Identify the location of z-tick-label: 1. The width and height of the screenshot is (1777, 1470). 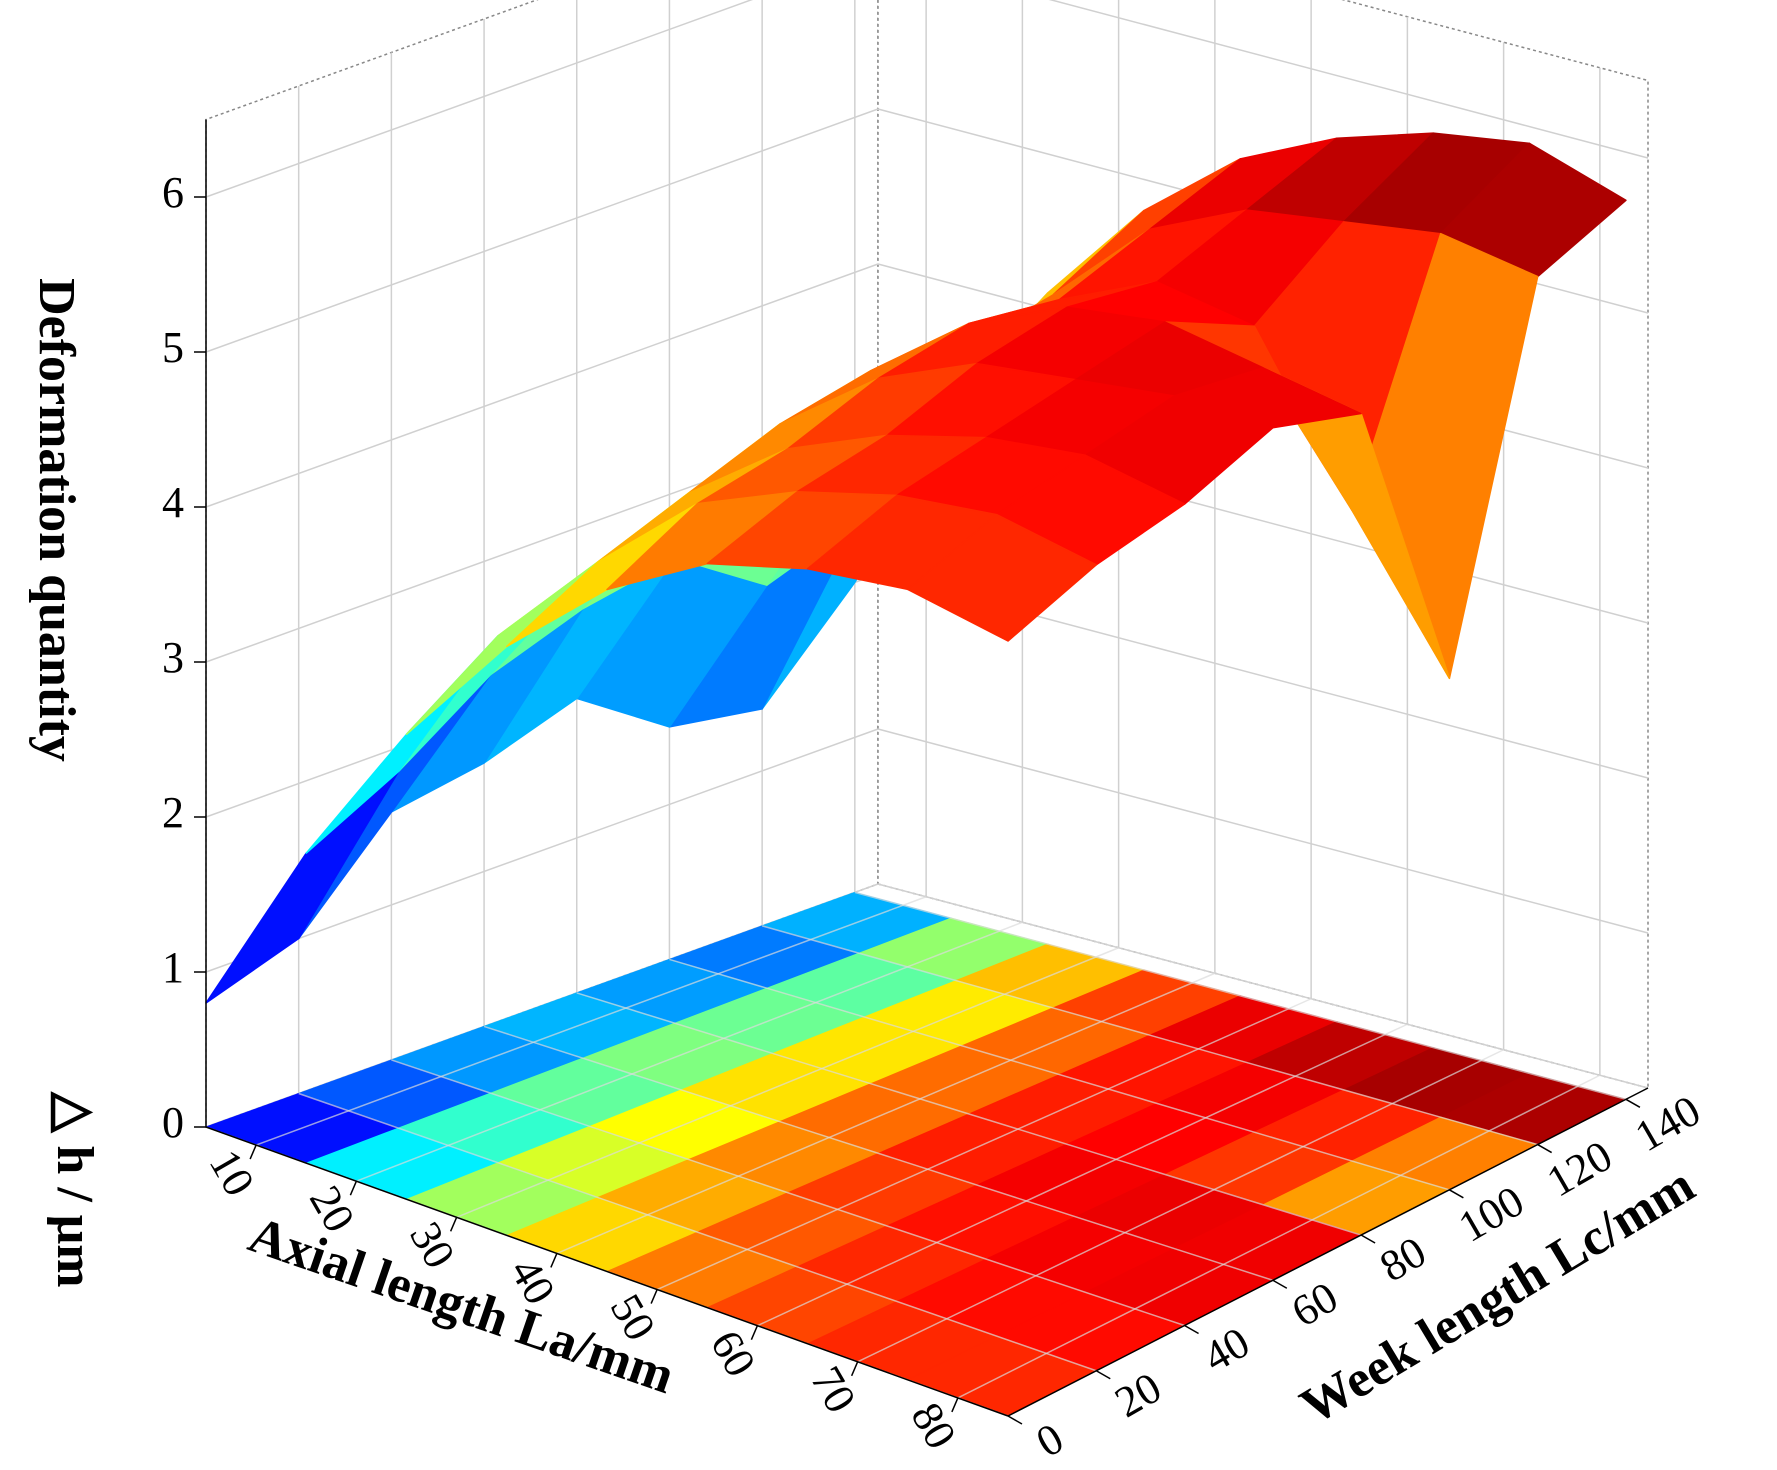
(173, 967).